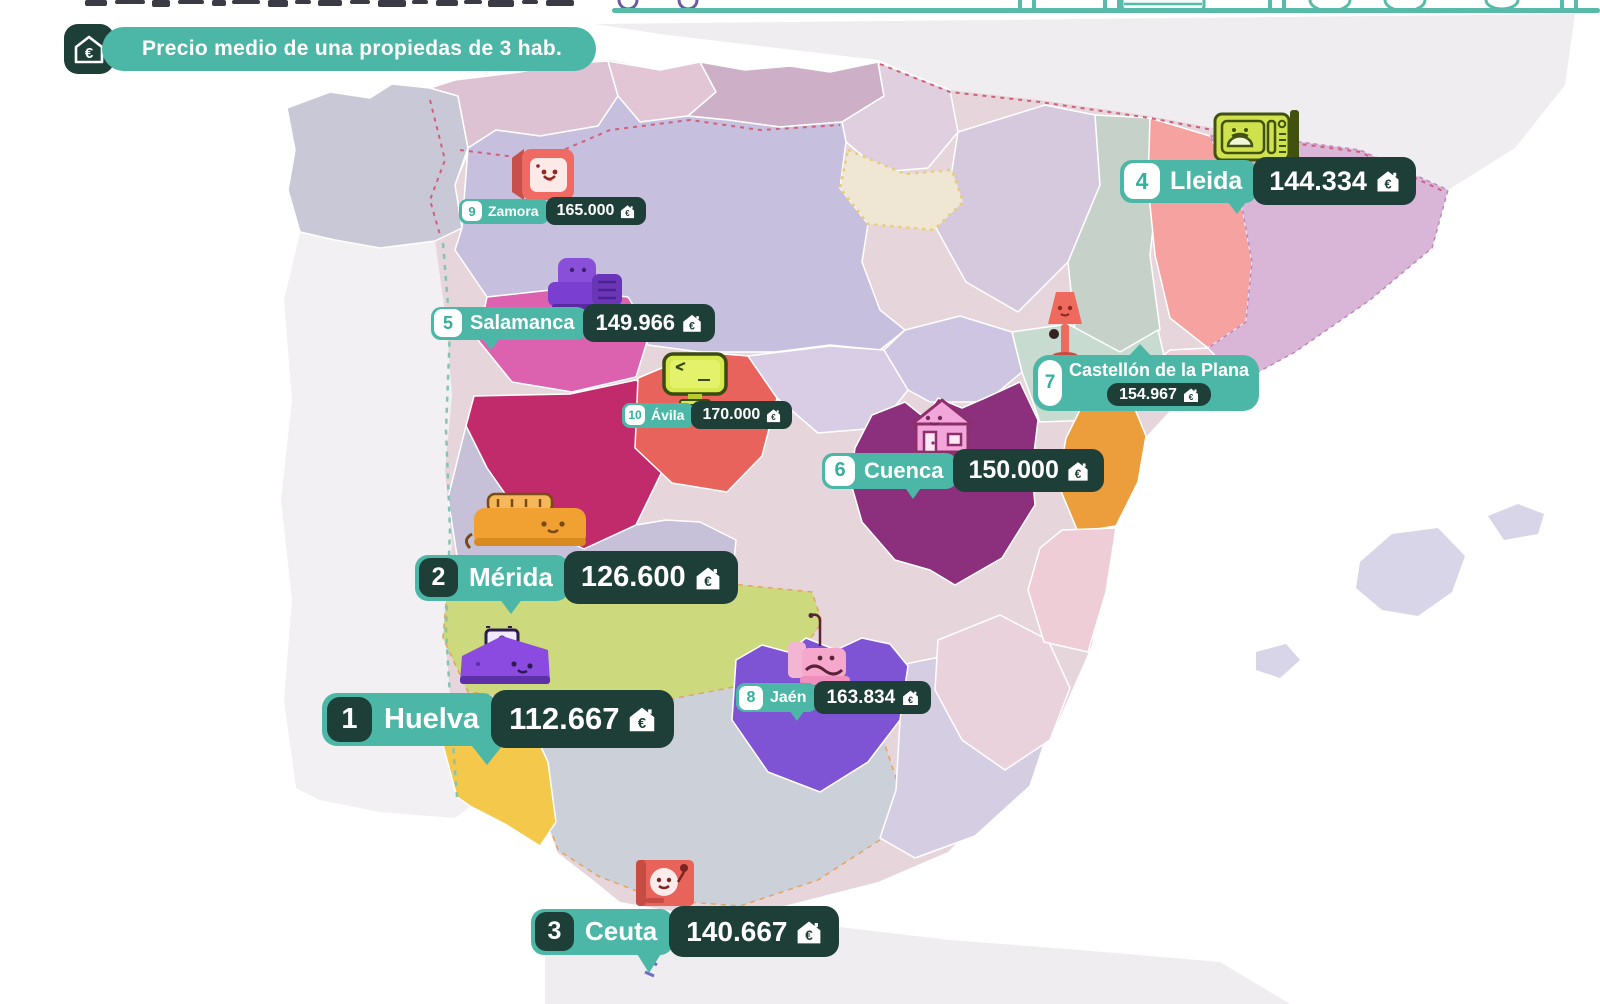 The height and width of the screenshot is (1004, 1600). What do you see at coordinates (511, 577) in the screenshot?
I see `city-label: Mérida` at bounding box center [511, 577].